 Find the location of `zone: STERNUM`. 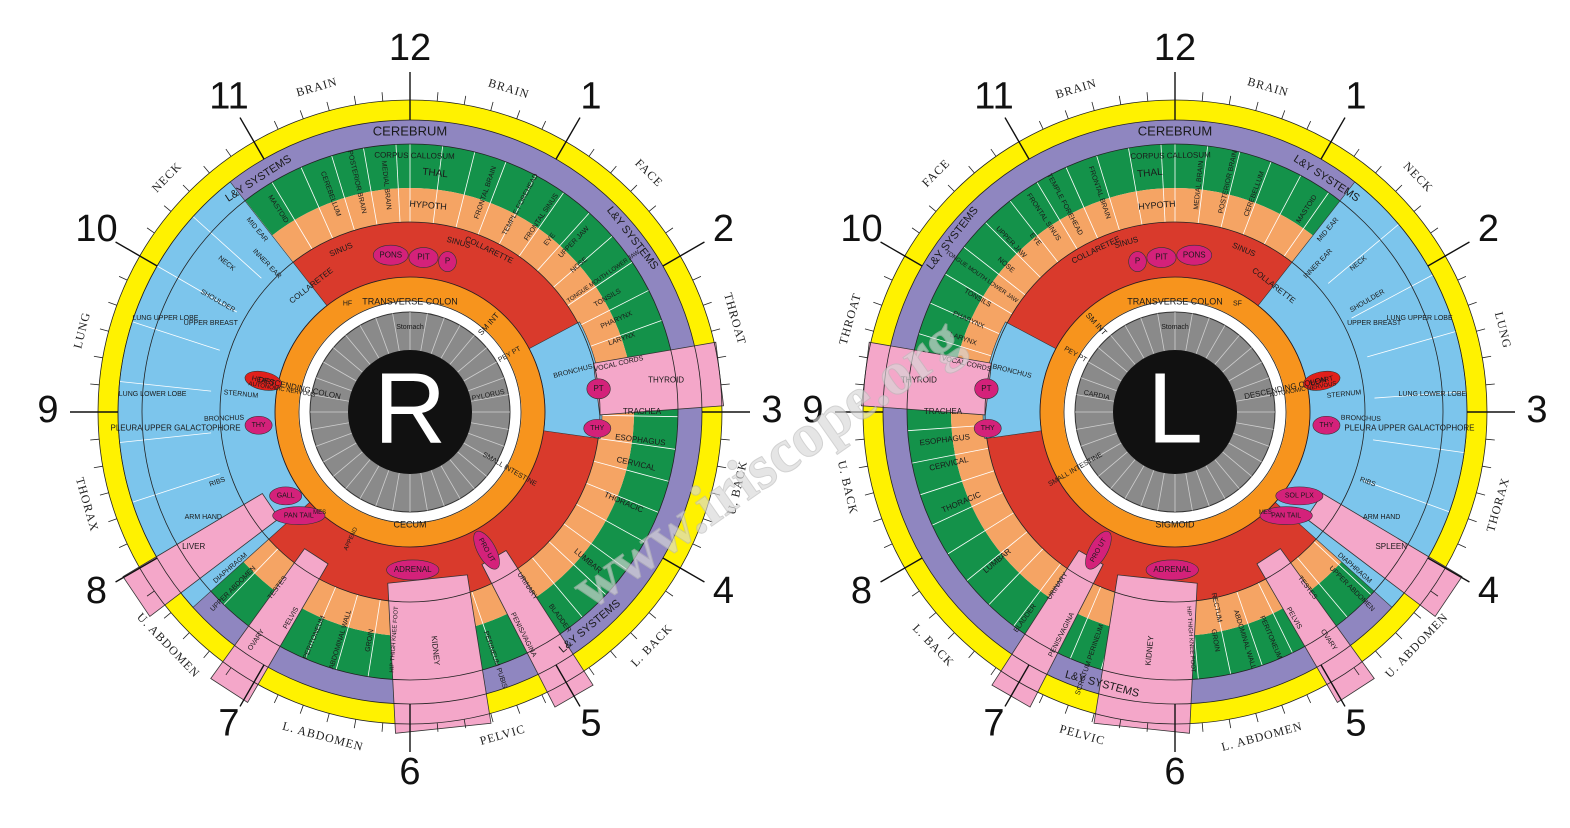

zone: STERNUM is located at coordinates (240, 394).